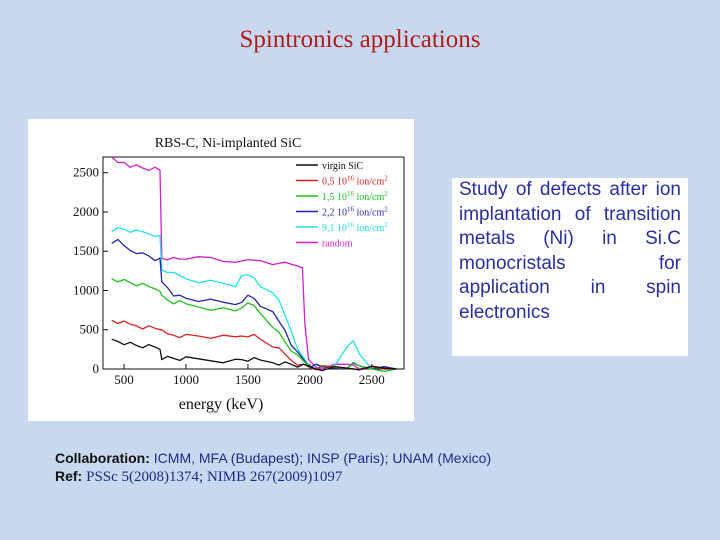 Image resolution: width=720 pixels, height=540 pixels. I want to click on reference-label: Ref:, so click(69, 476).